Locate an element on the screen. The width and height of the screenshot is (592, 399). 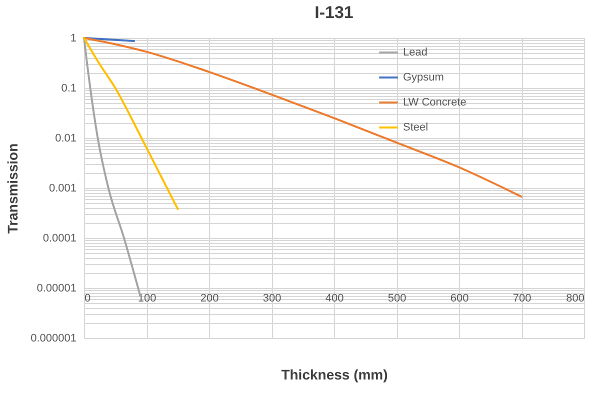
x-tick-label: 500 is located at coordinates (397, 298).